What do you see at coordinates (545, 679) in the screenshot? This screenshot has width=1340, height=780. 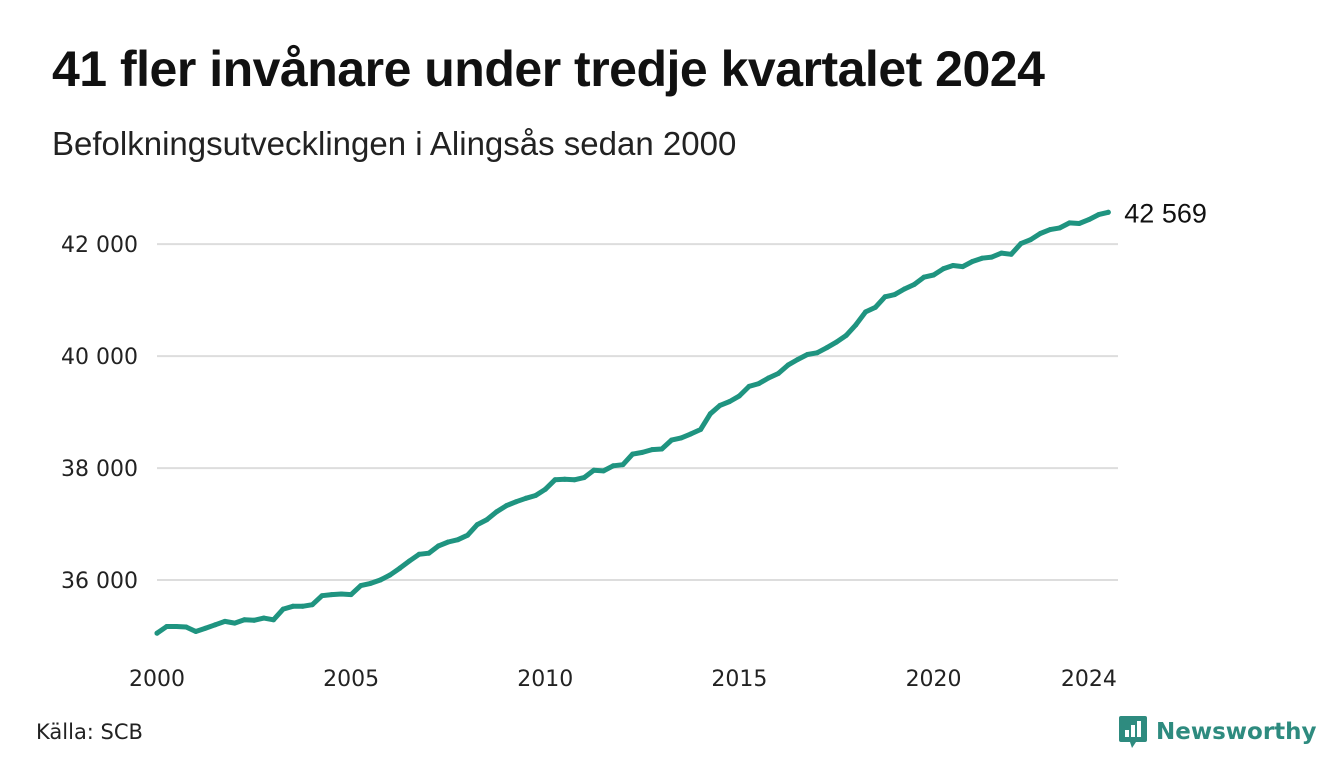 I see `x-tick-label: 2010` at bounding box center [545, 679].